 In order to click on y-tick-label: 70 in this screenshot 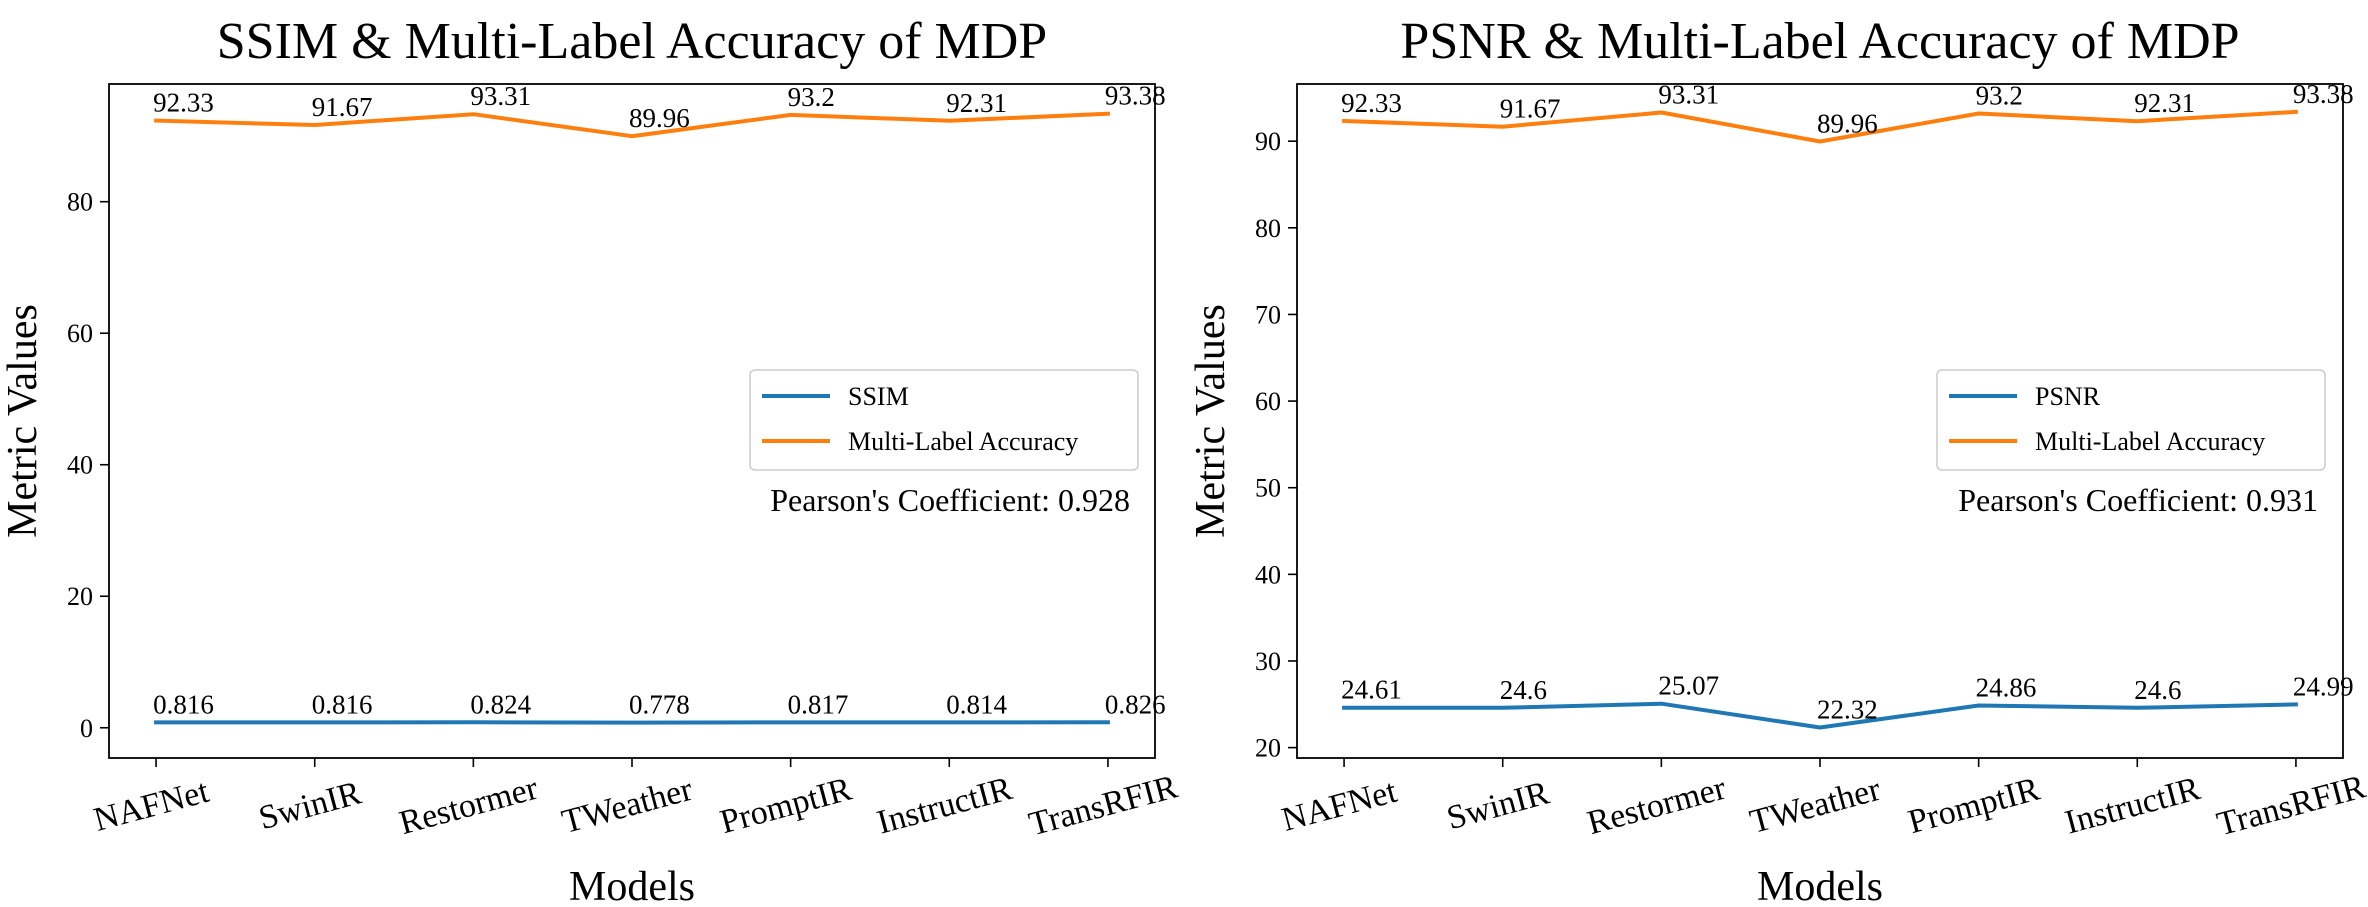, I will do `click(1268, 314)`.